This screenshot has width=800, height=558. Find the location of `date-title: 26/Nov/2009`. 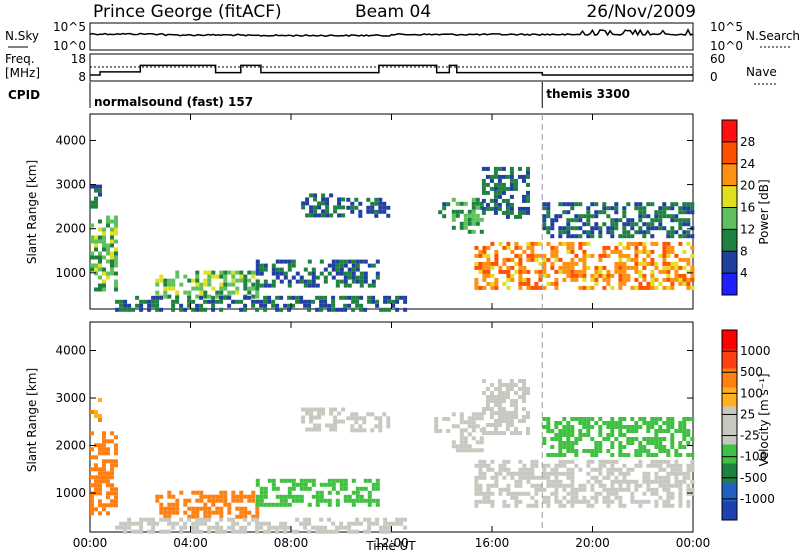

date-title: 26/Nov/2009 is located at coordinates (641, 12).